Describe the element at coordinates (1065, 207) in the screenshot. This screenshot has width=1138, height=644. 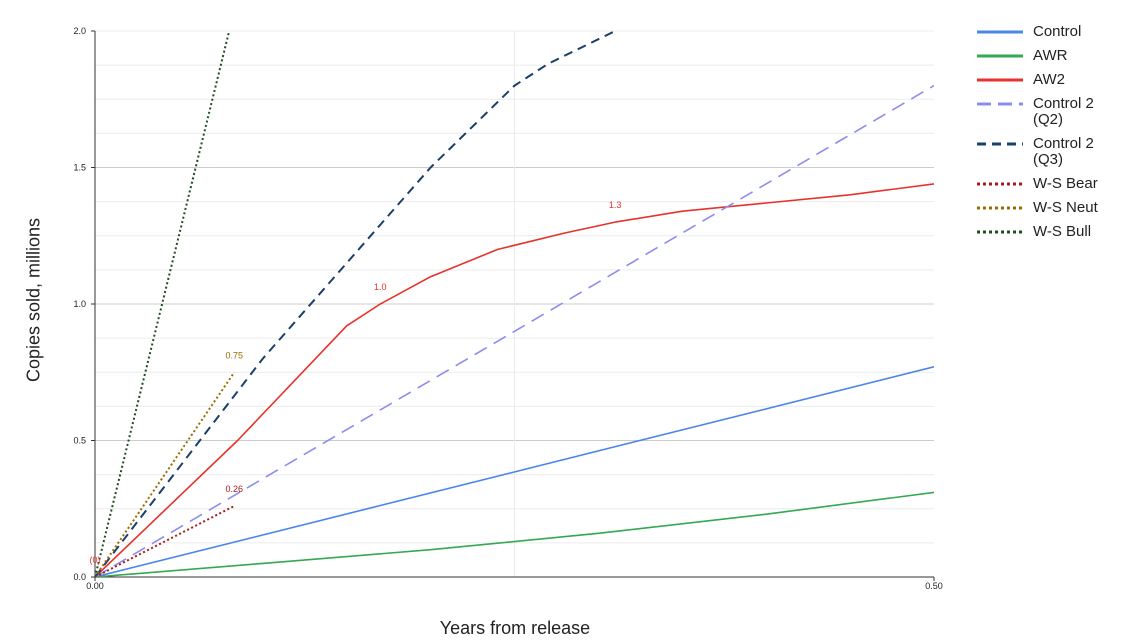
I see `legend-label: W-S Neut` at that location.